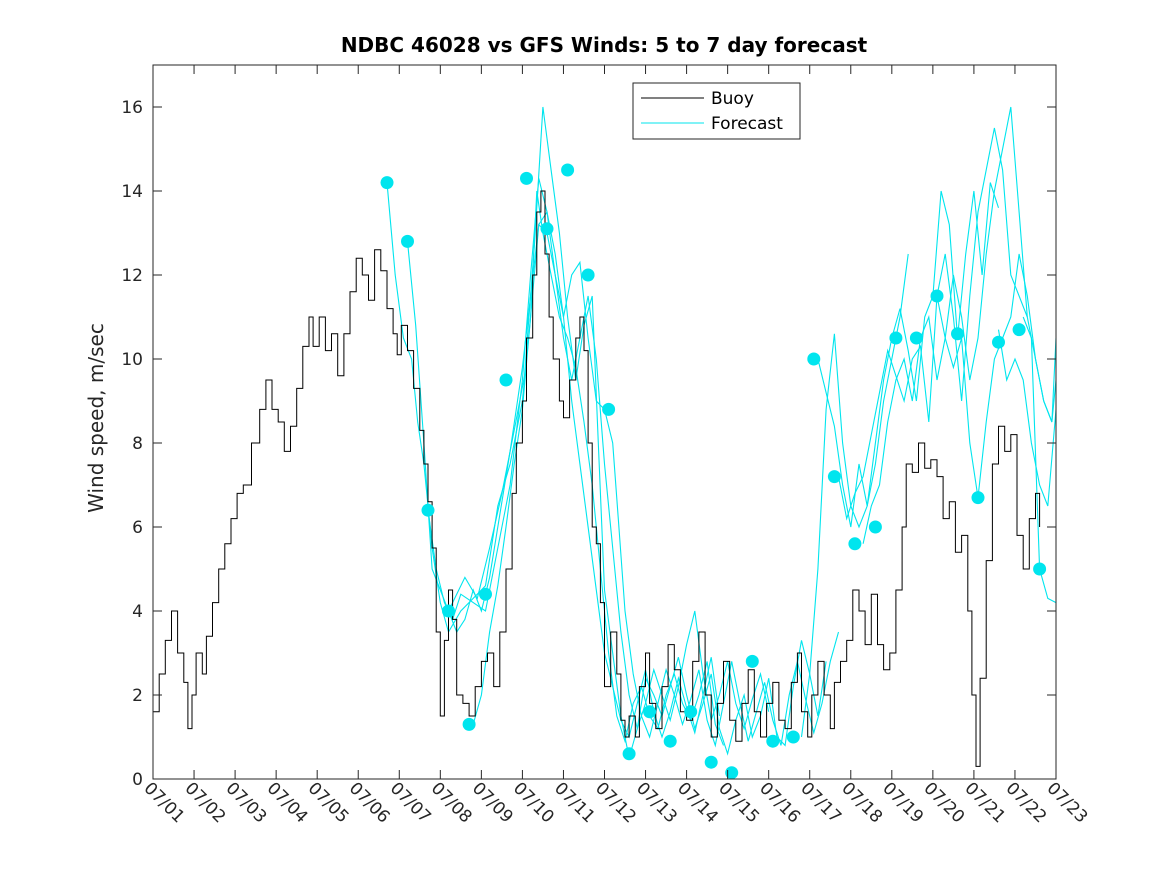  What do you see at coordinates (132, 276) in the screenshot?
I see `y-tick-label: 12` at bounding box center [132, 276].